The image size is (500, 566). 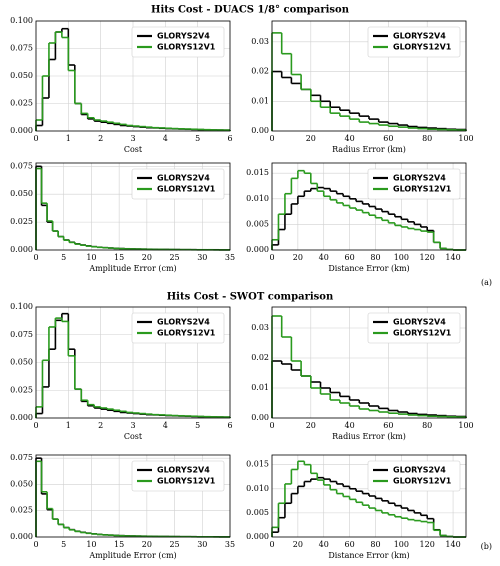 What do you see at coordinates (260, 357) in the screenshot?
I see `y-tick-label: 0.02` at bounding box center [260, 357].